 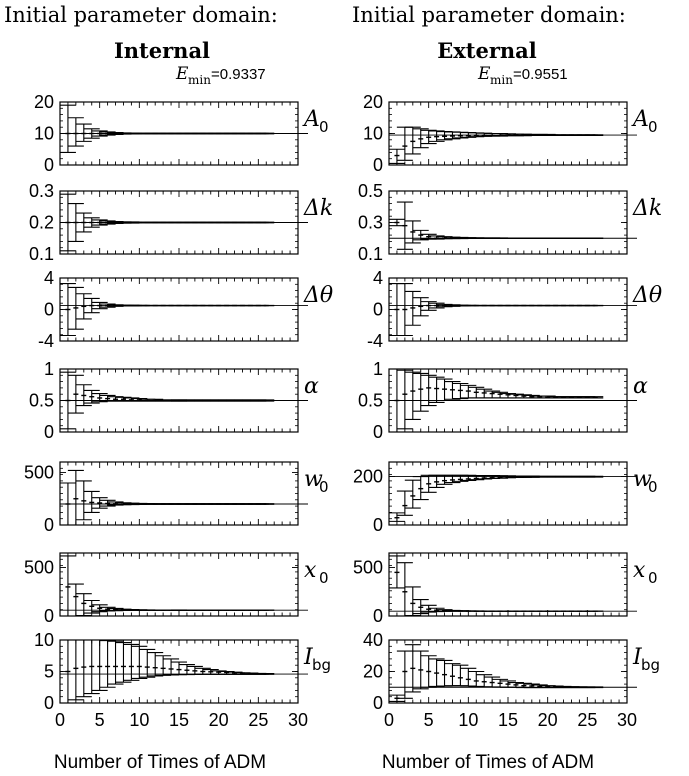 I want to click on y-tick-label: 40, so click(x=373, y=640).